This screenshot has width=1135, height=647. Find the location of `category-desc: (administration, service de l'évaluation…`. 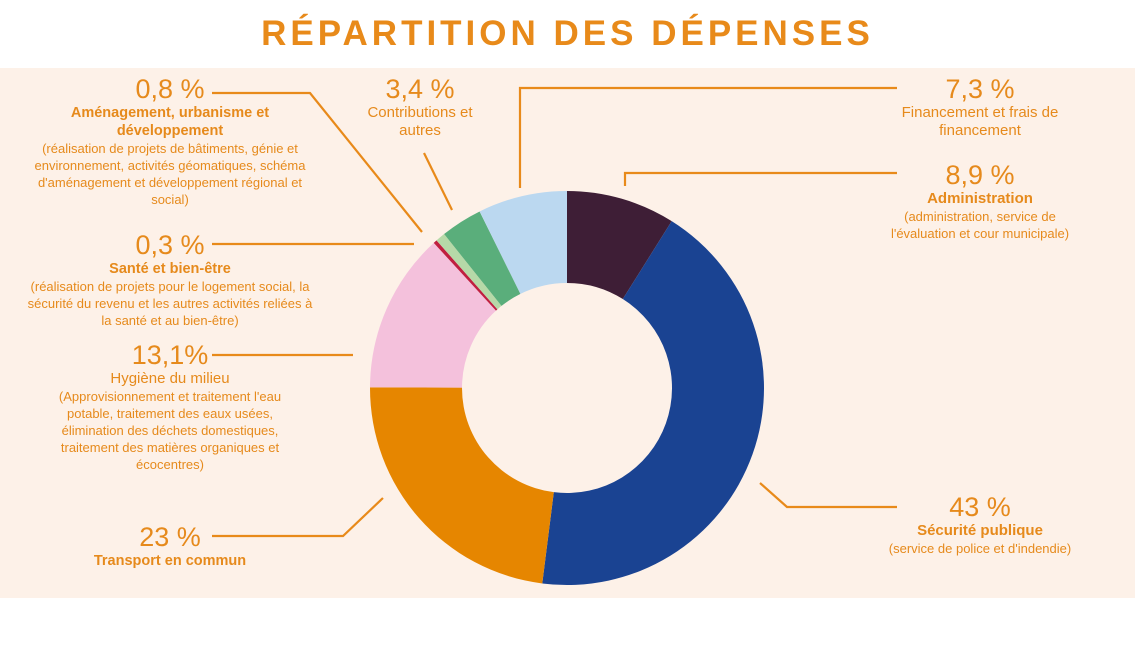

category-desc: (administration, service de l'évaluation… is located at coordinates (980, 225).